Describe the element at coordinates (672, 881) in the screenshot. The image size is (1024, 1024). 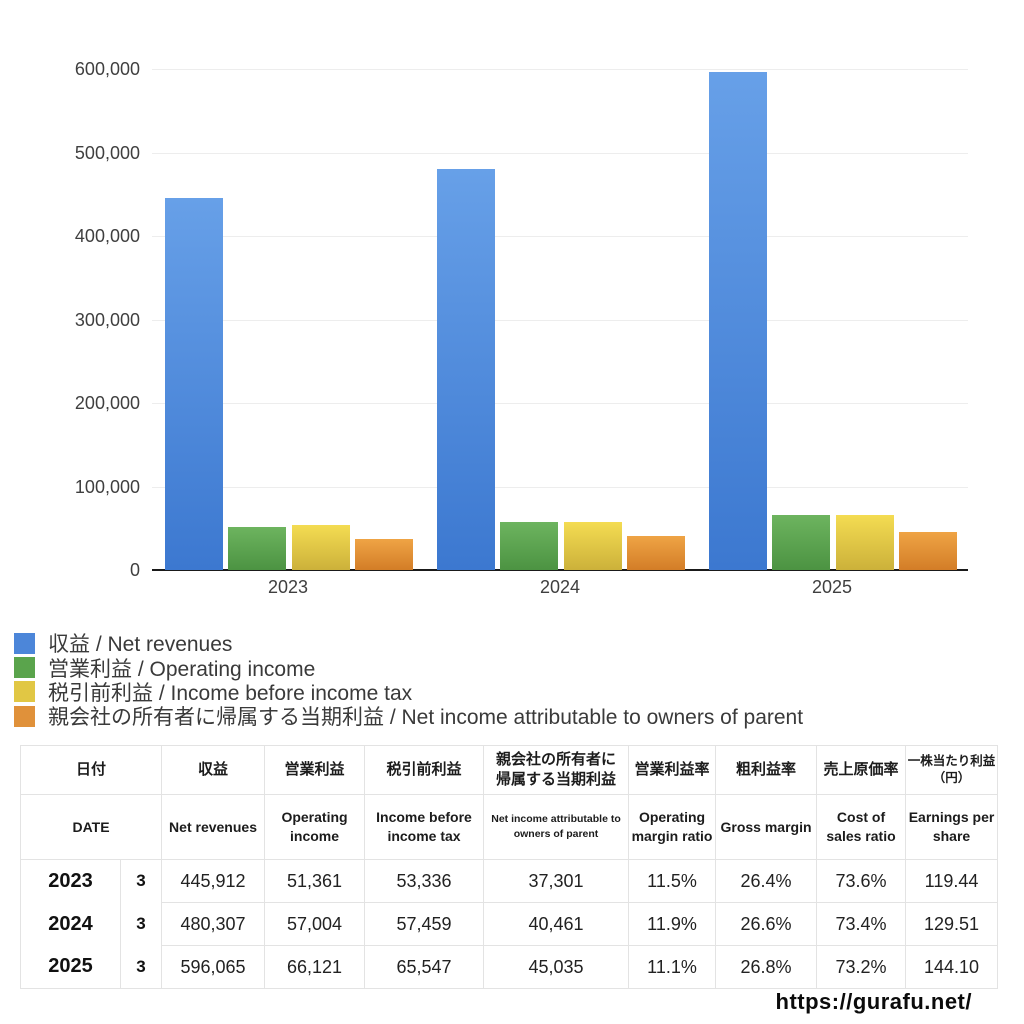
I see `value-cell: 11.5%` at that location.